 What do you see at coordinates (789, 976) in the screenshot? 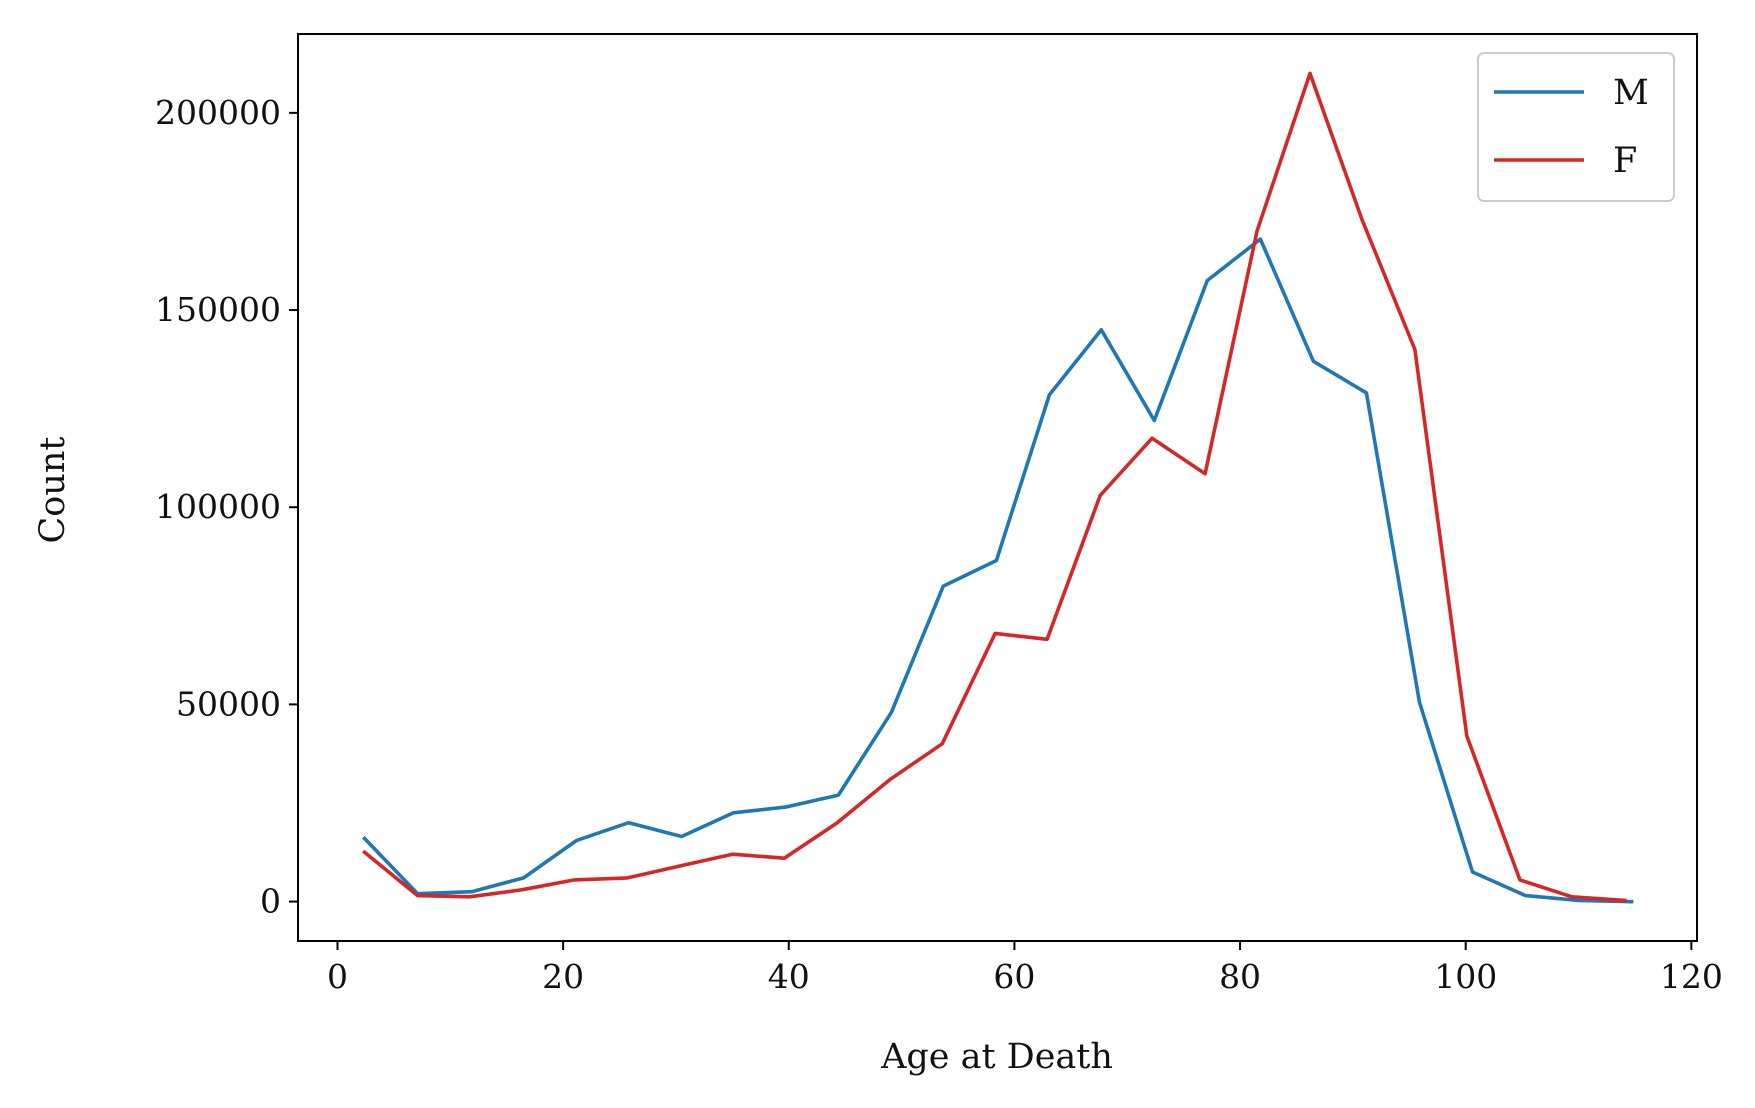
I see `x-tick-label: 40` at bounding box center [789, 976].